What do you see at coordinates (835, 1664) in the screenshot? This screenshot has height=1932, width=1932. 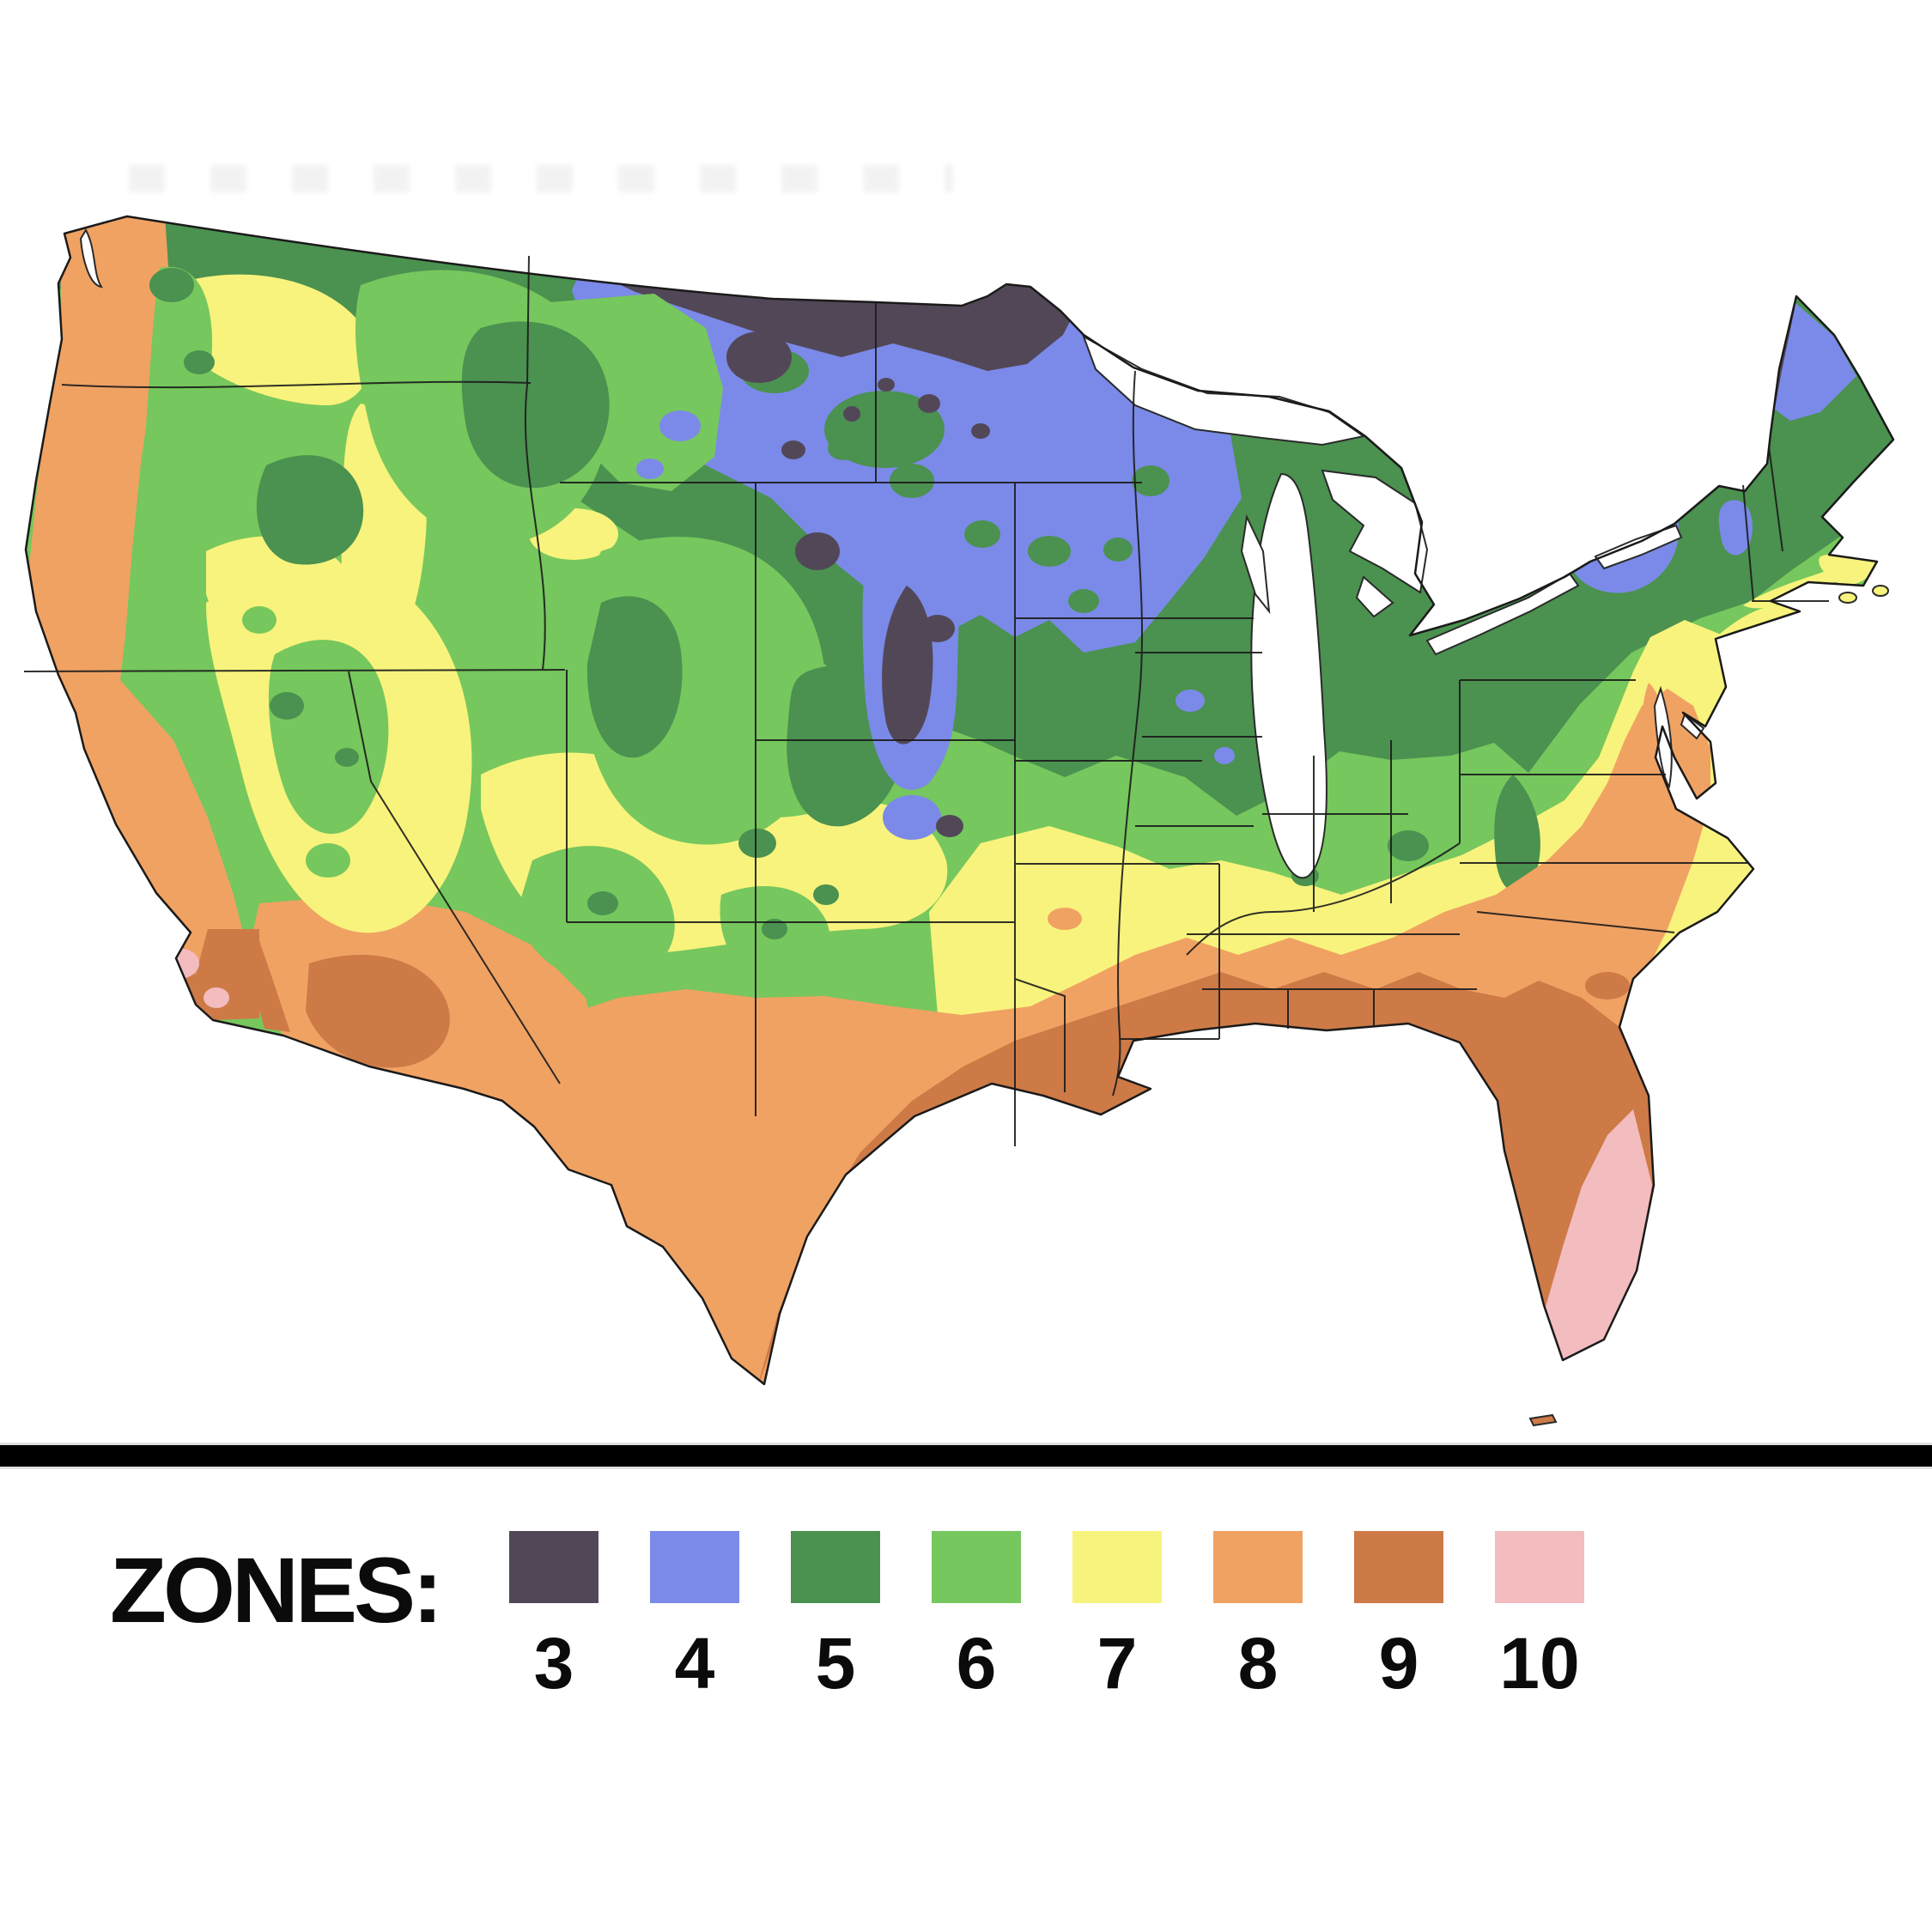 I see `legend-zone-number: 5` at bounding box center [835, 1664].